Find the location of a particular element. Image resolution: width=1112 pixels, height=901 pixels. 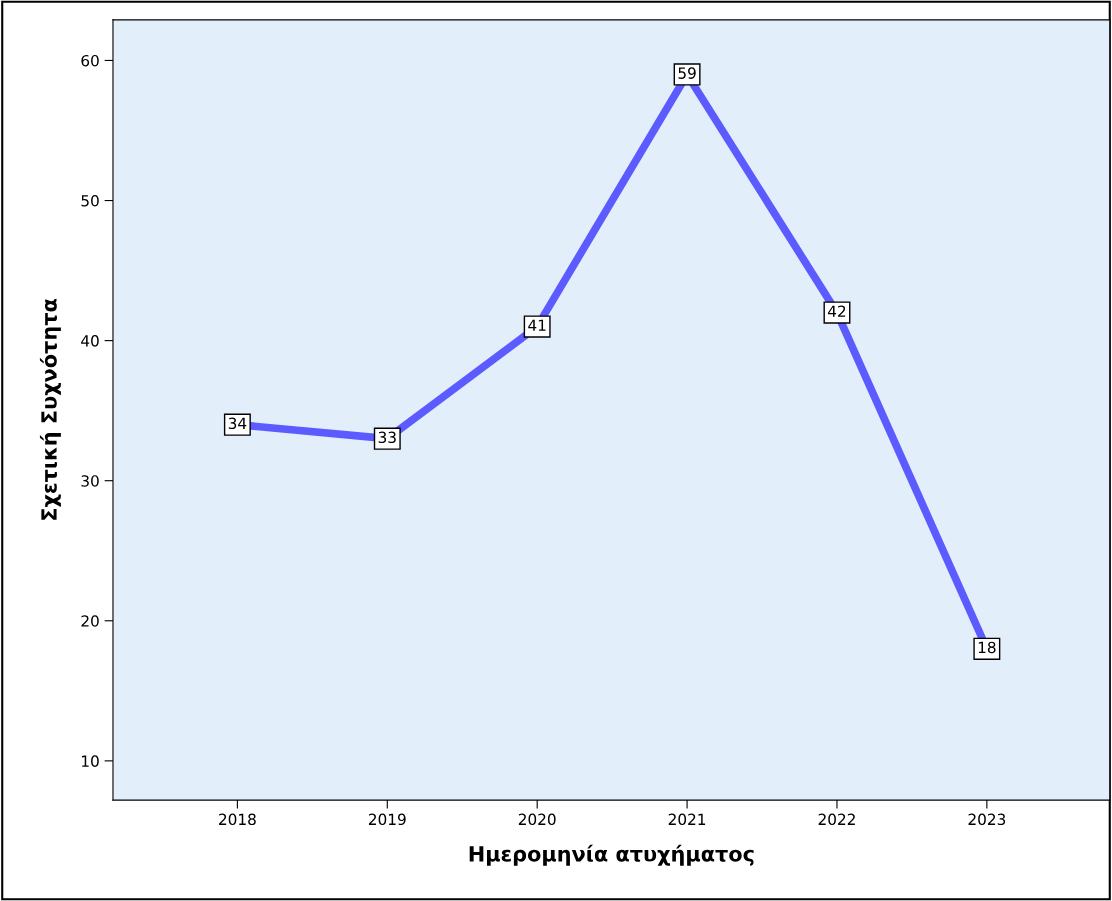

y-tick-label: 30 is located at coordinates (90, 481).